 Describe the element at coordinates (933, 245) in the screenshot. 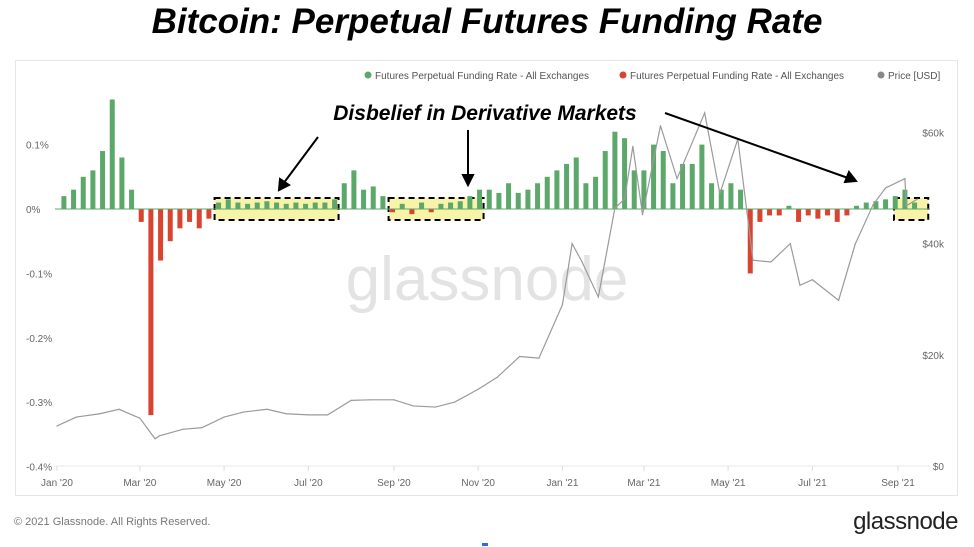

I see `y-right-tick-label: $40k` at that location.